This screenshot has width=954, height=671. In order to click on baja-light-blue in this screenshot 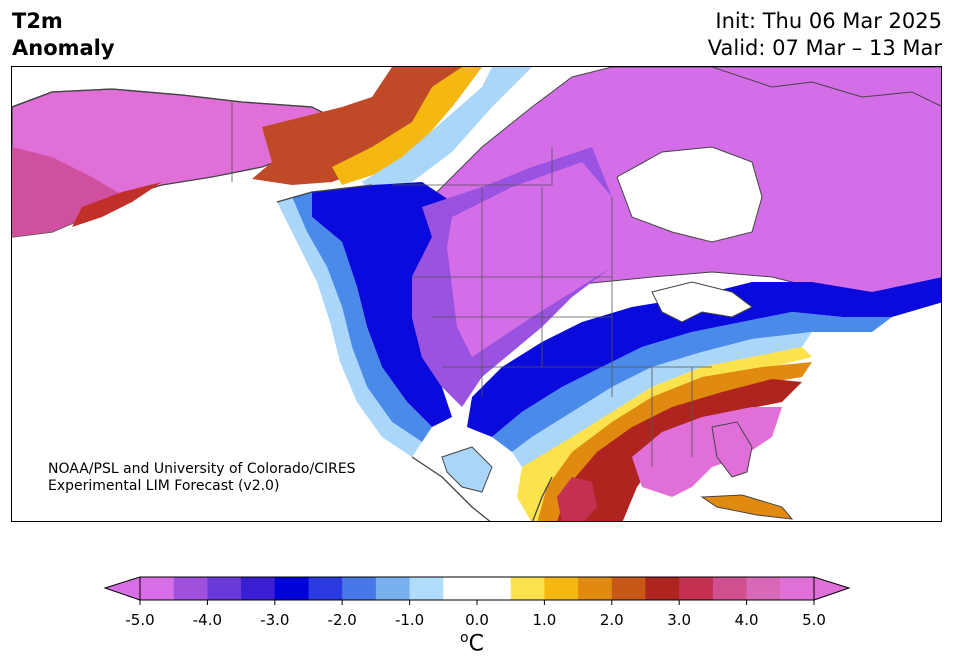, I will do `click(467, 469)`.